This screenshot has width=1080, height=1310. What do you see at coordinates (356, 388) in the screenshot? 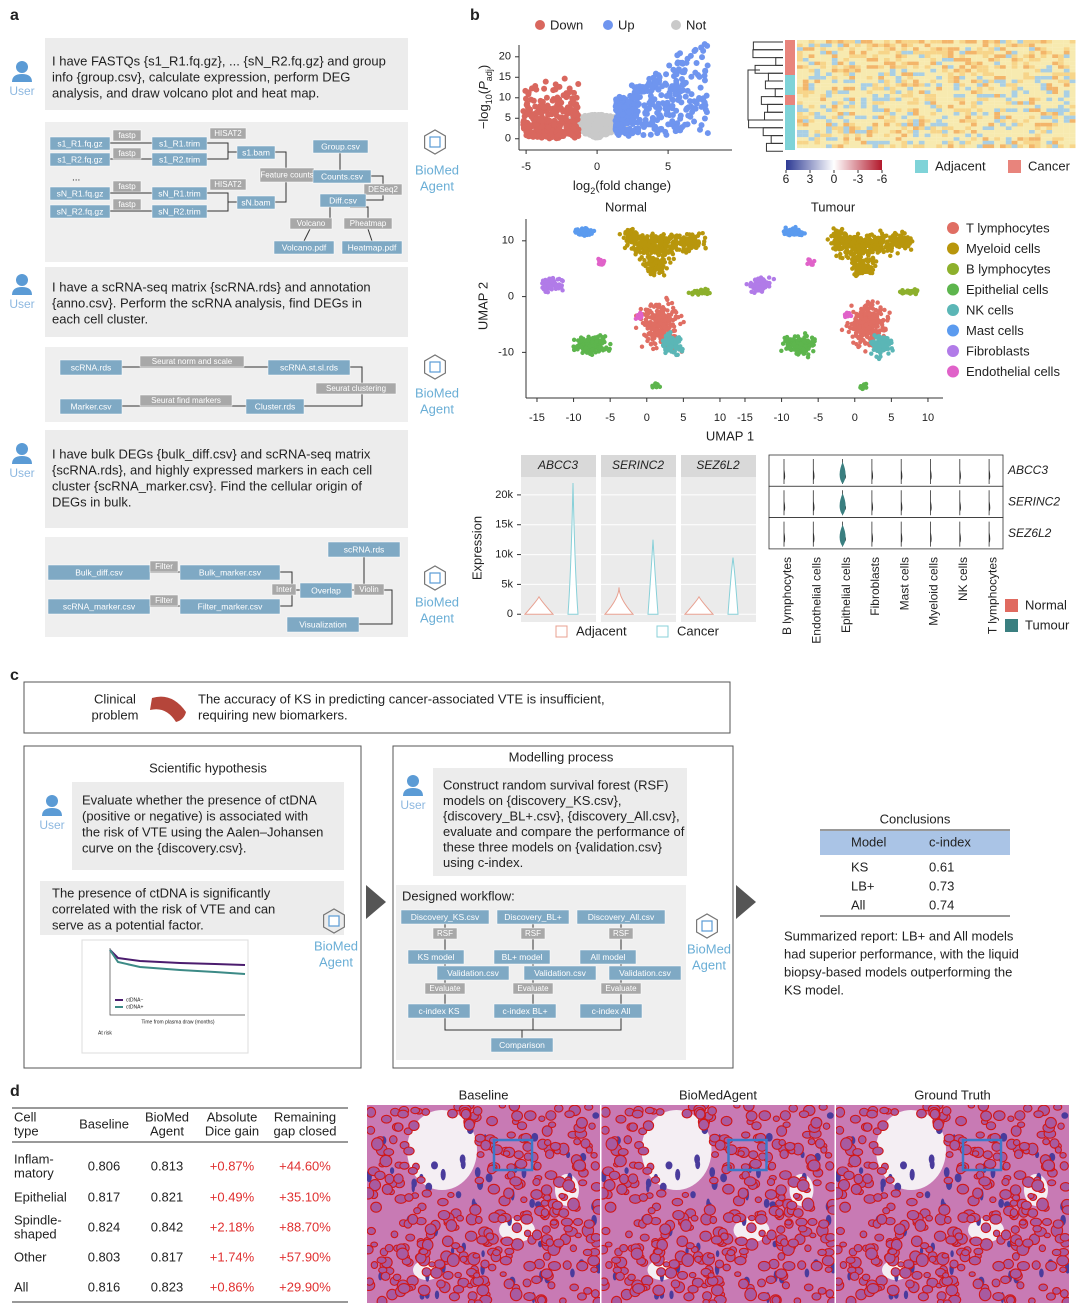
I see `tool-node` at bounding box center [356, 388].